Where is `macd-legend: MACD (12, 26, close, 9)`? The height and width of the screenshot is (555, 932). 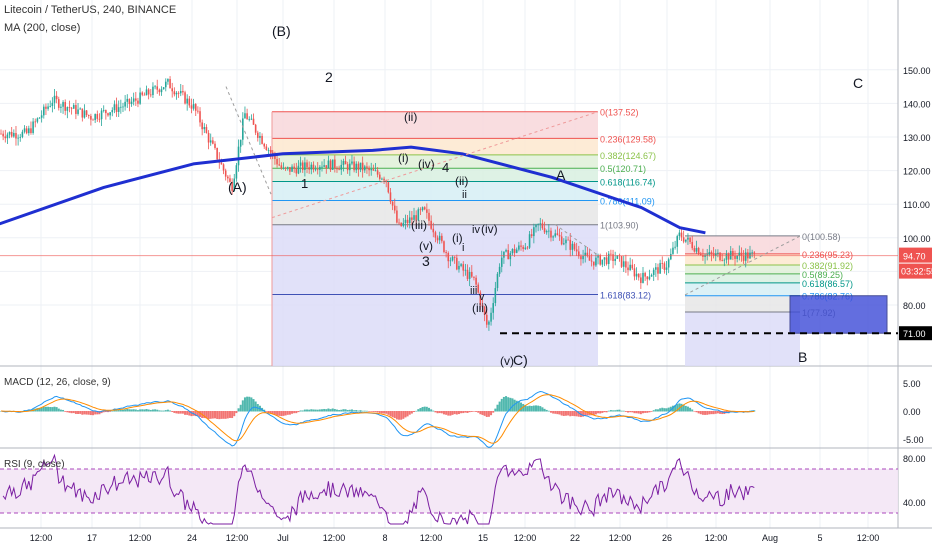
macd-legend: MACD (12, 26, close, 9) is located at coordinates (57, 382).